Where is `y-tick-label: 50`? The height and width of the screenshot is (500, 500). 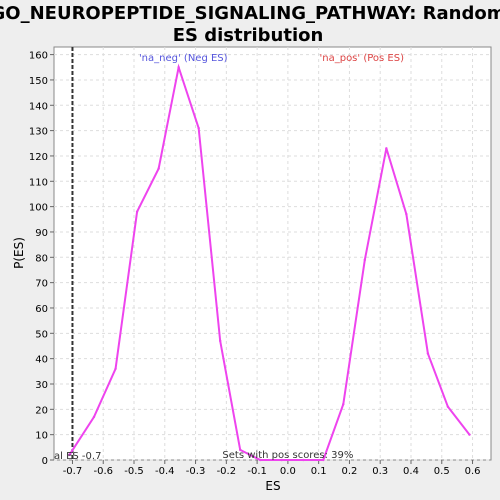 y-tick-label: 50 is located at coordinates (41, 334).